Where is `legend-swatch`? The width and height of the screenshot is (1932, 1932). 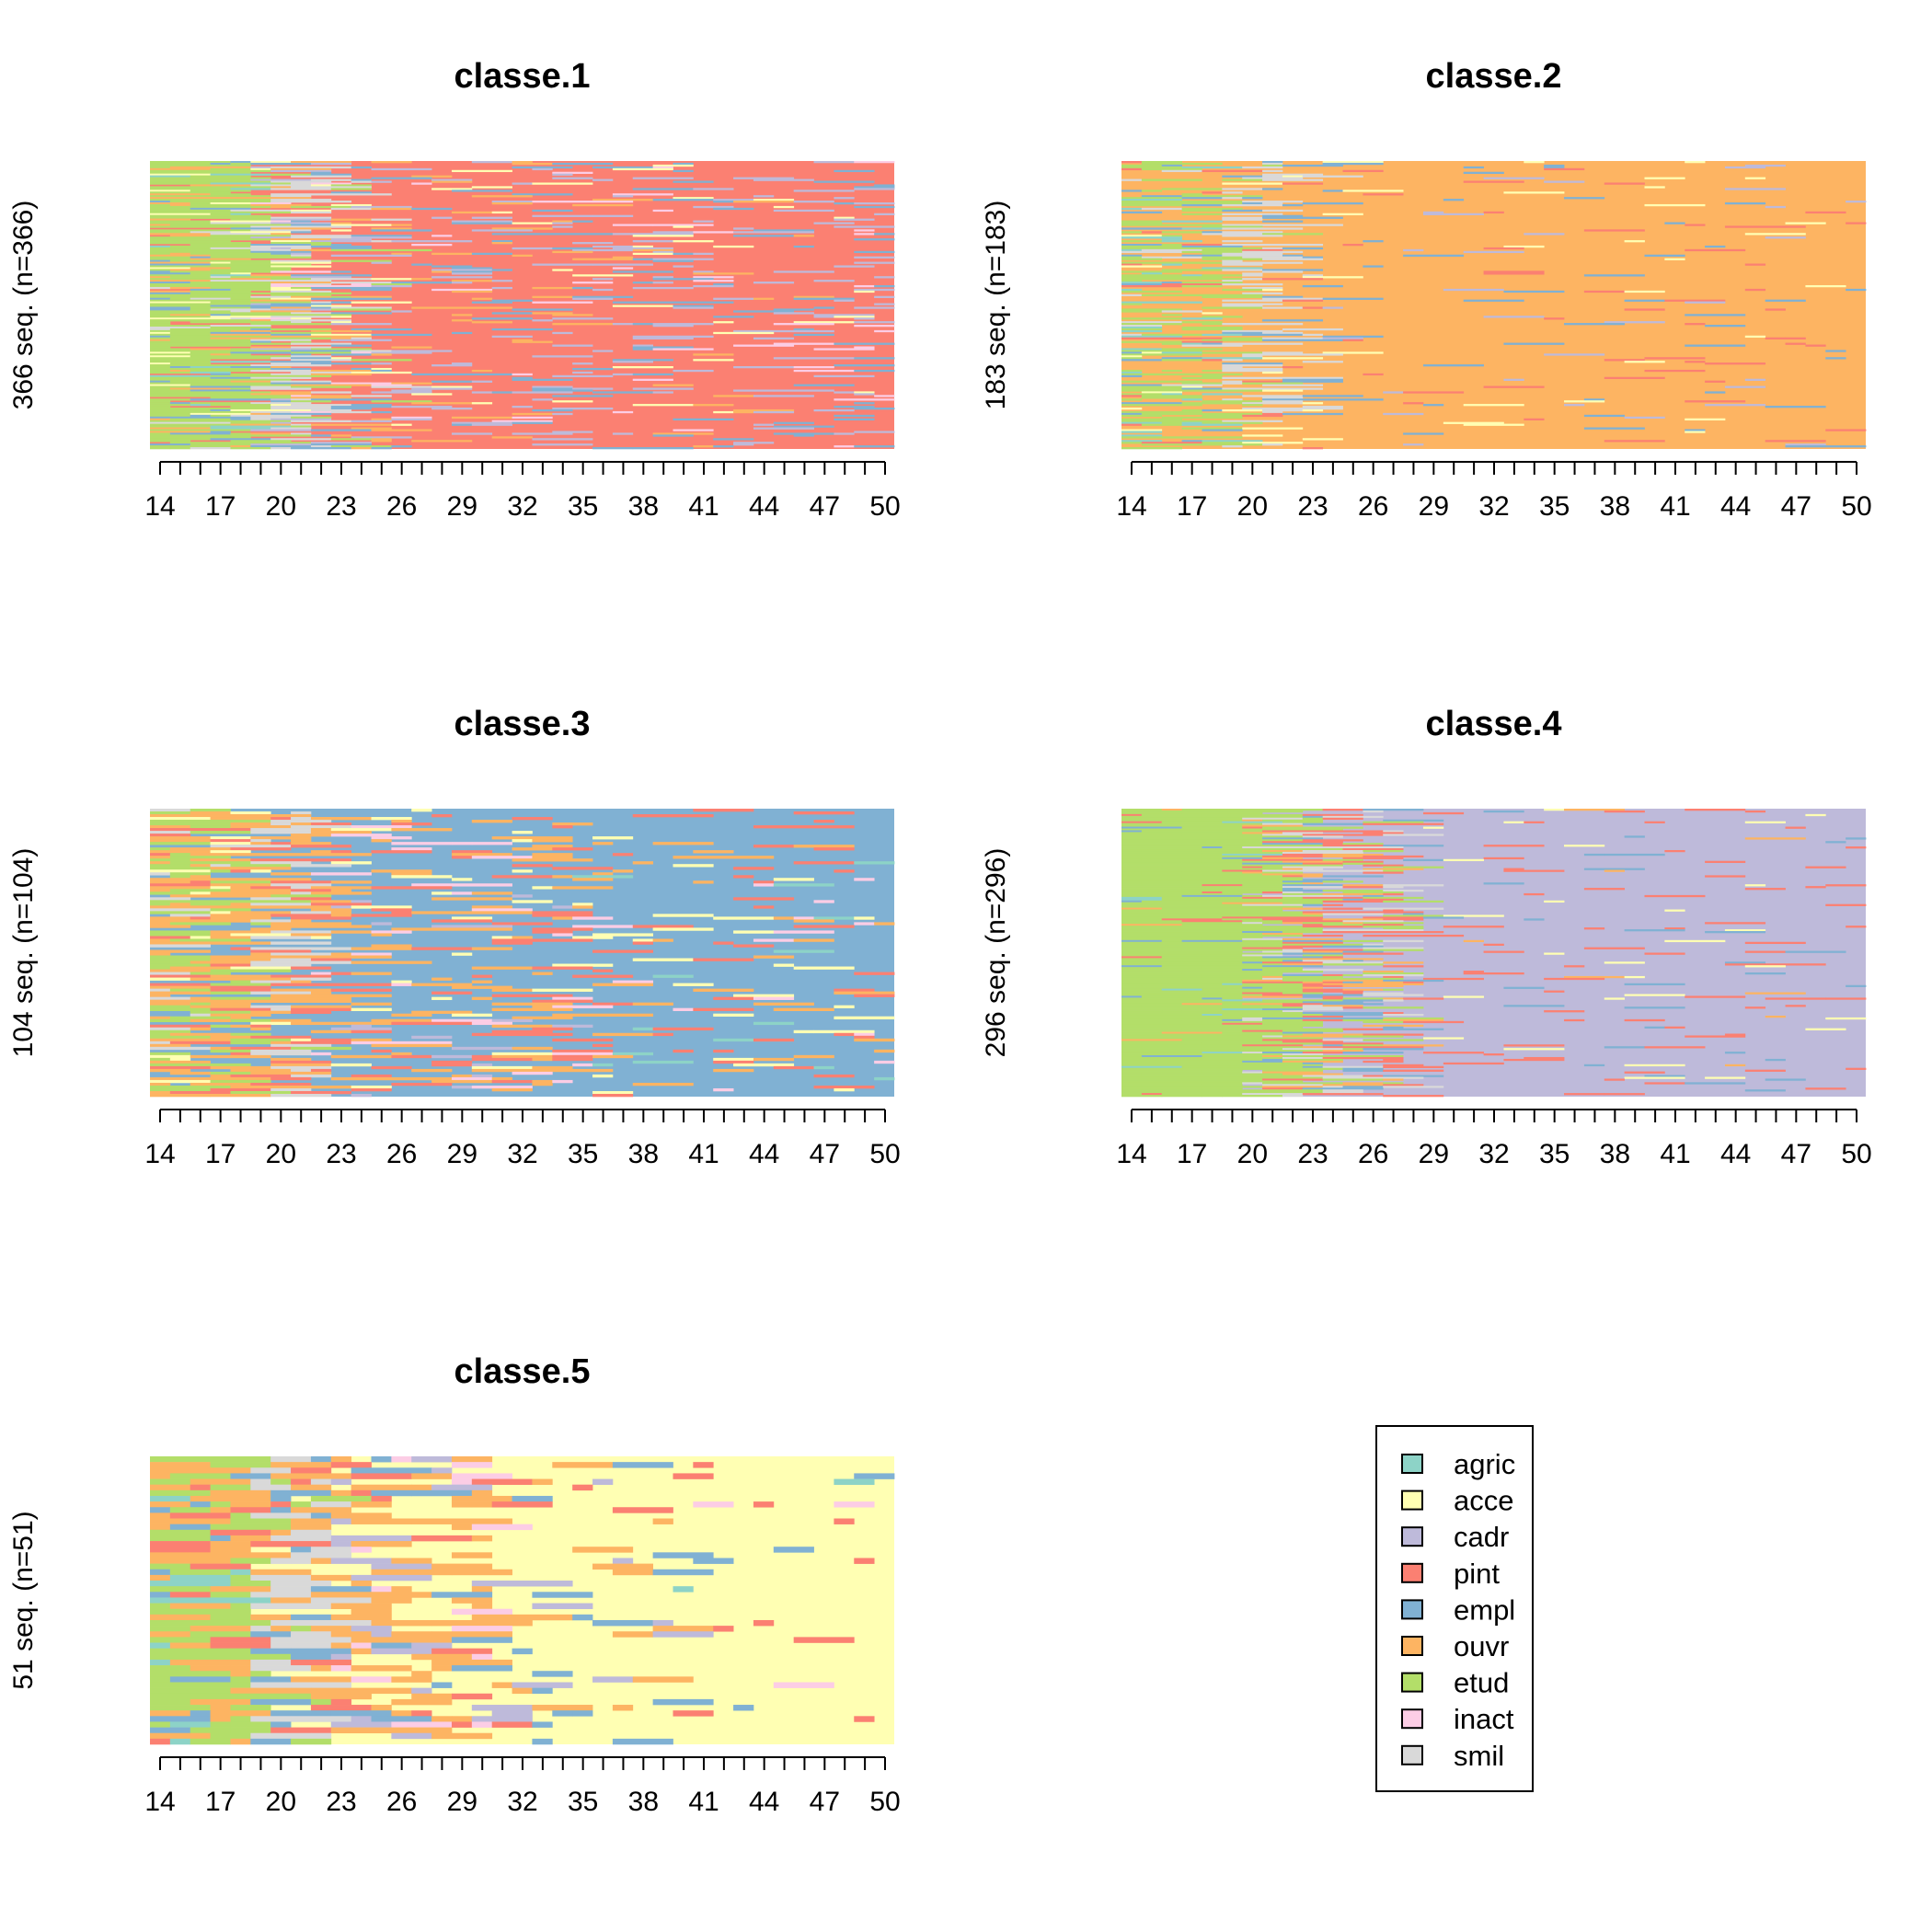
legend-swatch is located at coordinates (1412, 1682).